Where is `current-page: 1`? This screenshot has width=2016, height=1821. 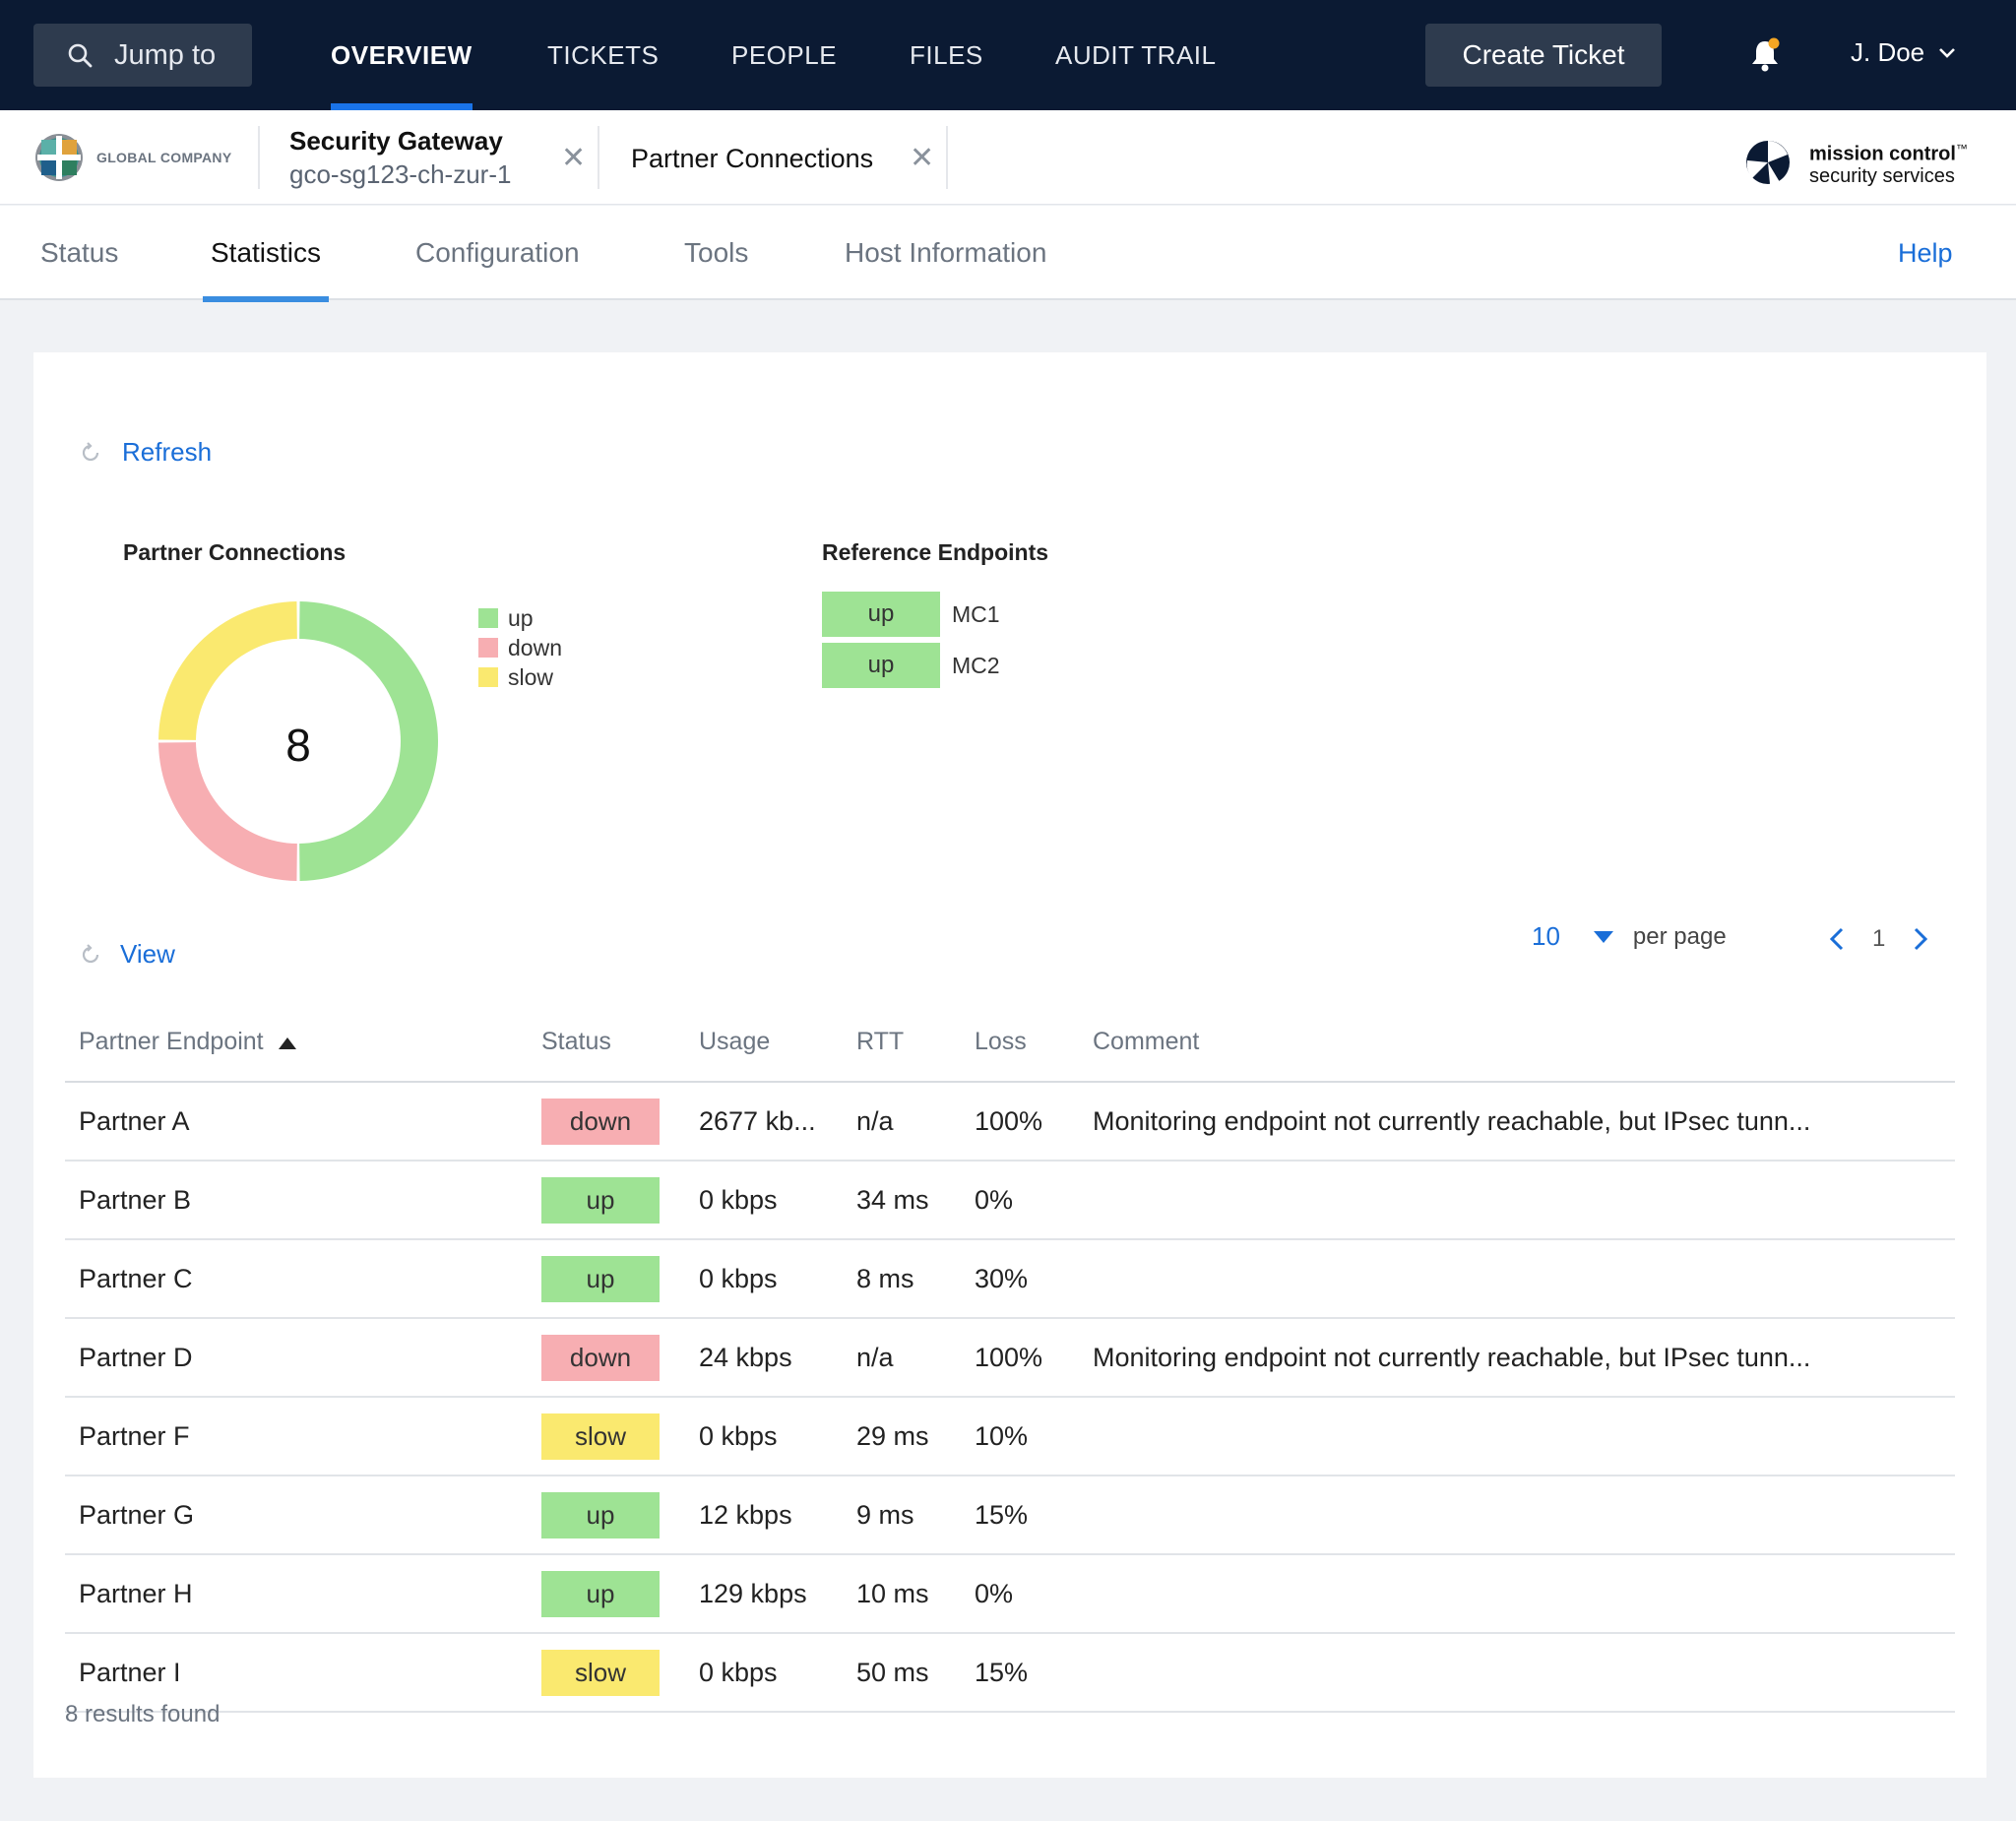 current-page: 1 is located at coordinates (1879, 939).